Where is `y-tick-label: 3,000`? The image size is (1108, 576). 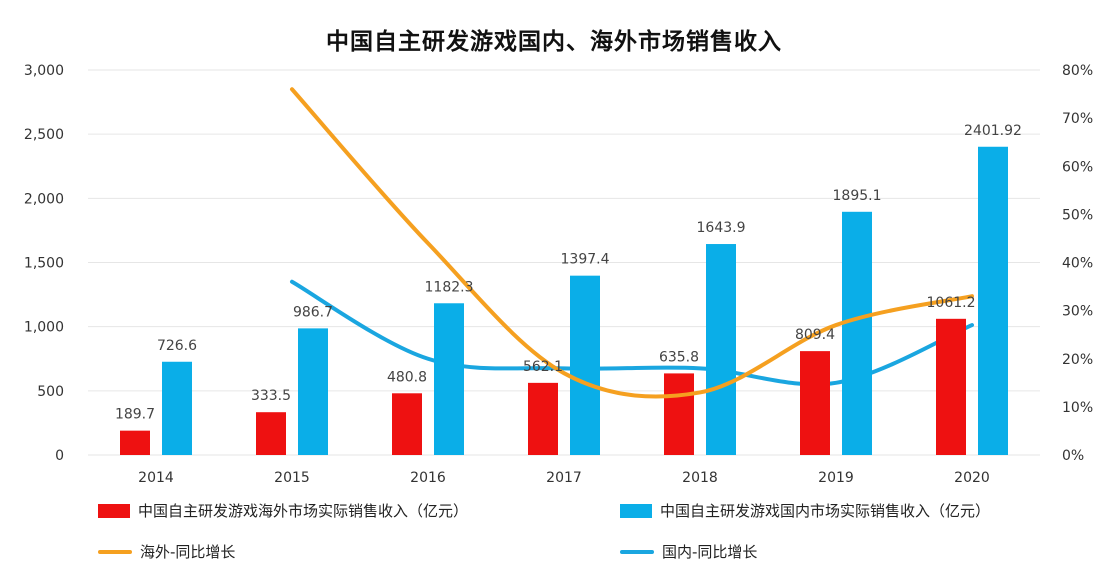 y-tick-label: 3,000 is located at coordinates (44, 71).